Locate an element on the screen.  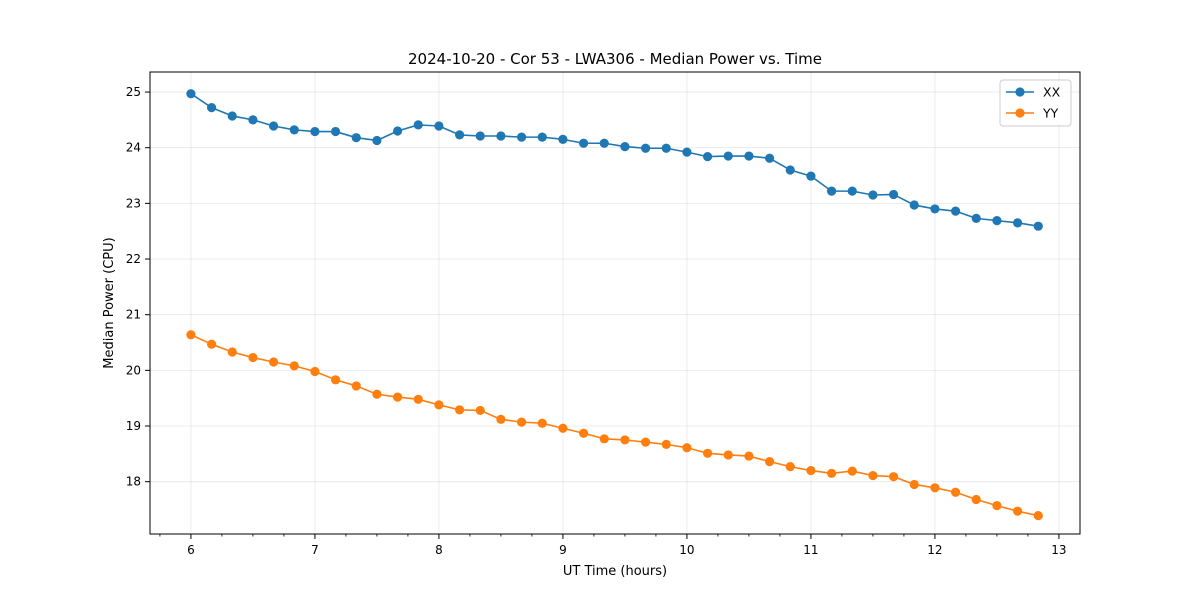
legend-box is located at coordinates (1035, 103).